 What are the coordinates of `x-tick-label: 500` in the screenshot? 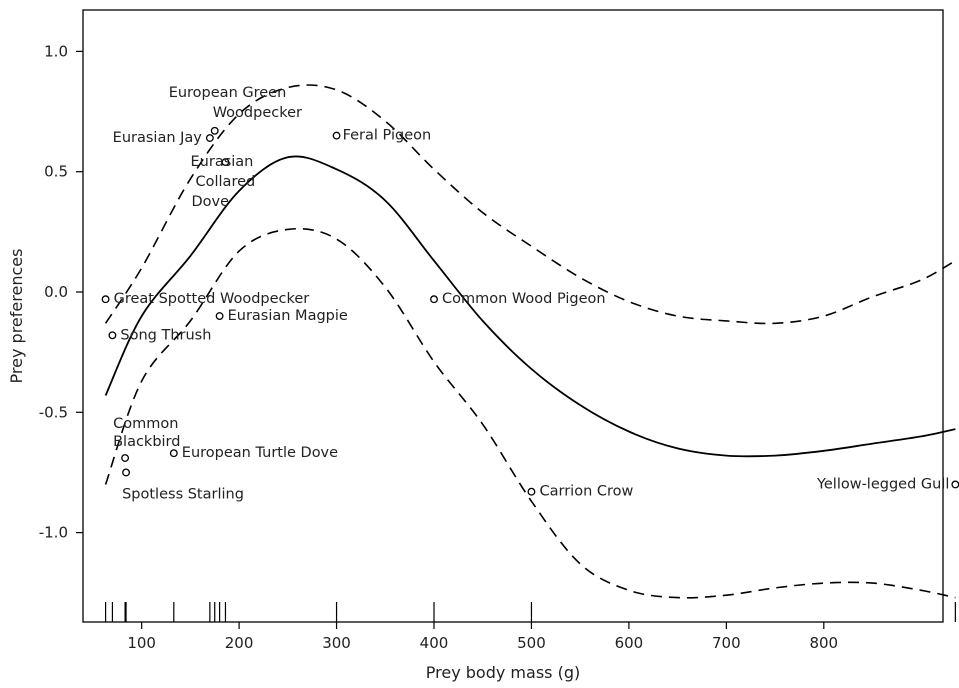 It's located at (531, 643).